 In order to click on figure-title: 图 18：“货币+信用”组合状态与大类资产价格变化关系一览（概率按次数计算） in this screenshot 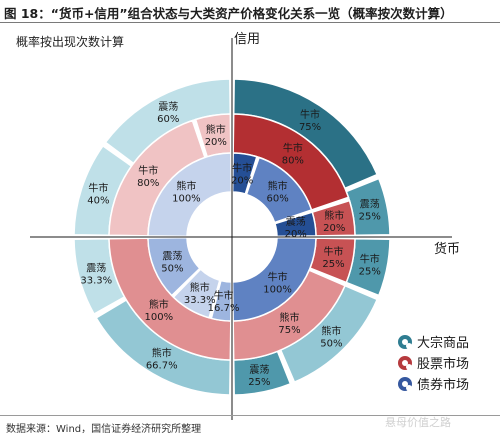, I will do `click(228, 13)`.